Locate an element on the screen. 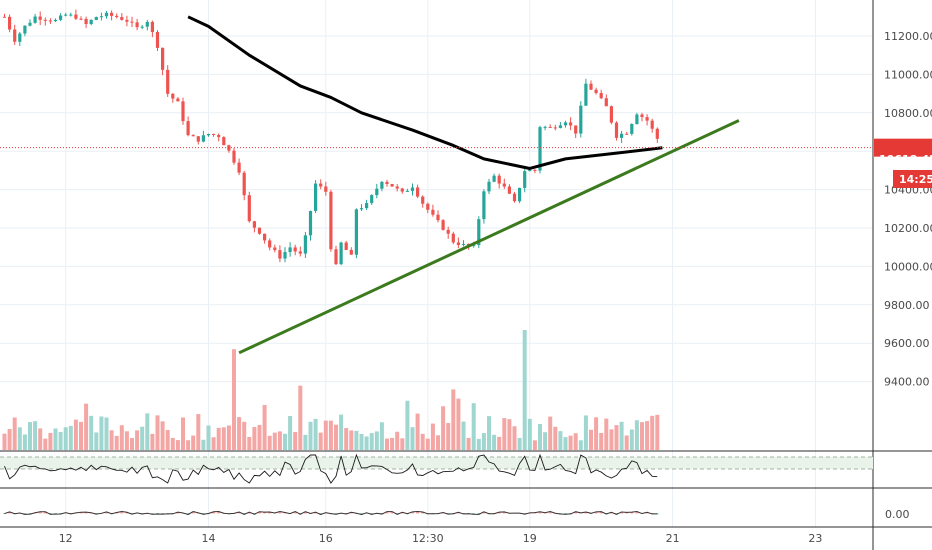 The width and height of the screenshot is (932, 550). moving-average-line is located at coordinates (425, 92).